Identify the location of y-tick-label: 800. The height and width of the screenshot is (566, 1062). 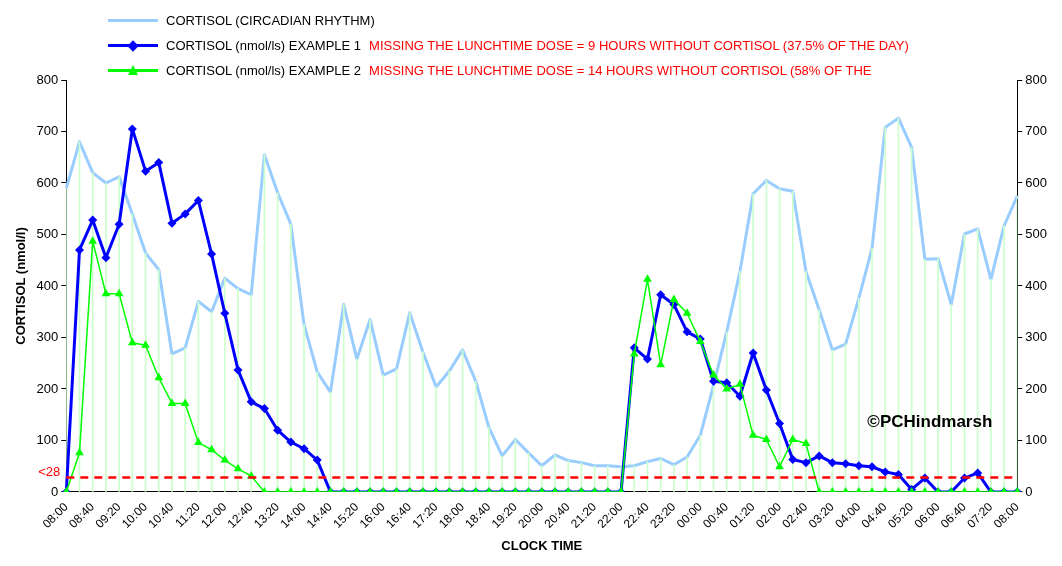
(47, 79).